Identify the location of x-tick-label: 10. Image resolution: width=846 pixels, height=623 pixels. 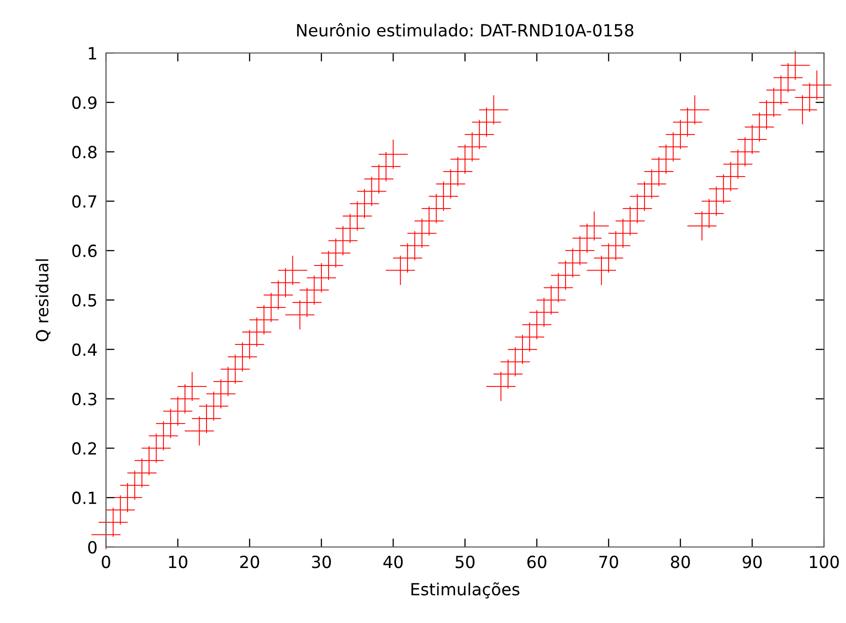
(178, 562).